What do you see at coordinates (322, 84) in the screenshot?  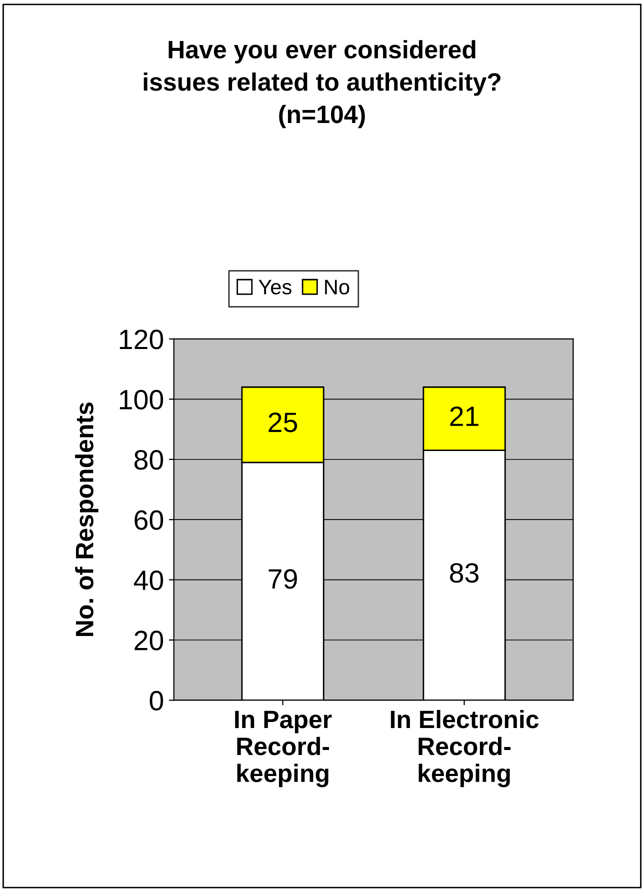 I see `chart-title: Have you ever considered issues related to authenticity? (n=104)` at bounding box center [322, 84].